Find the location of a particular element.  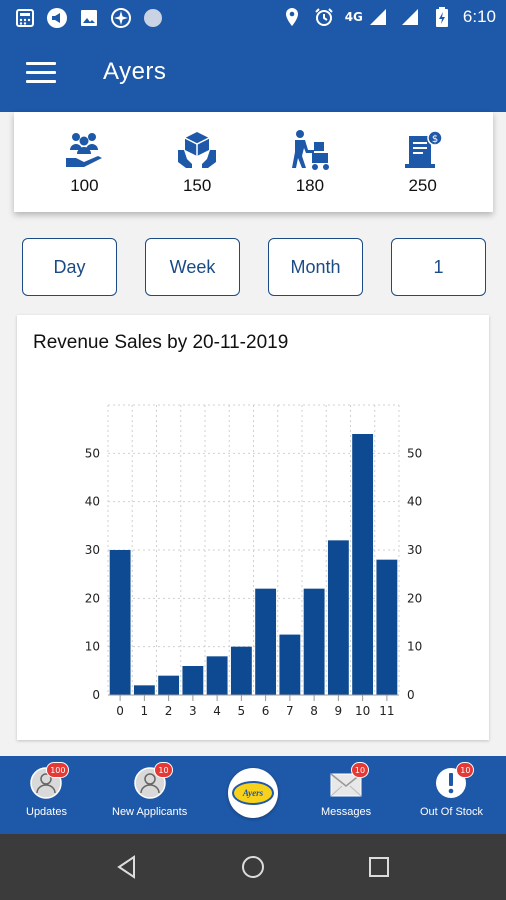

package-hands-icon is located at coordinates (197, 150).